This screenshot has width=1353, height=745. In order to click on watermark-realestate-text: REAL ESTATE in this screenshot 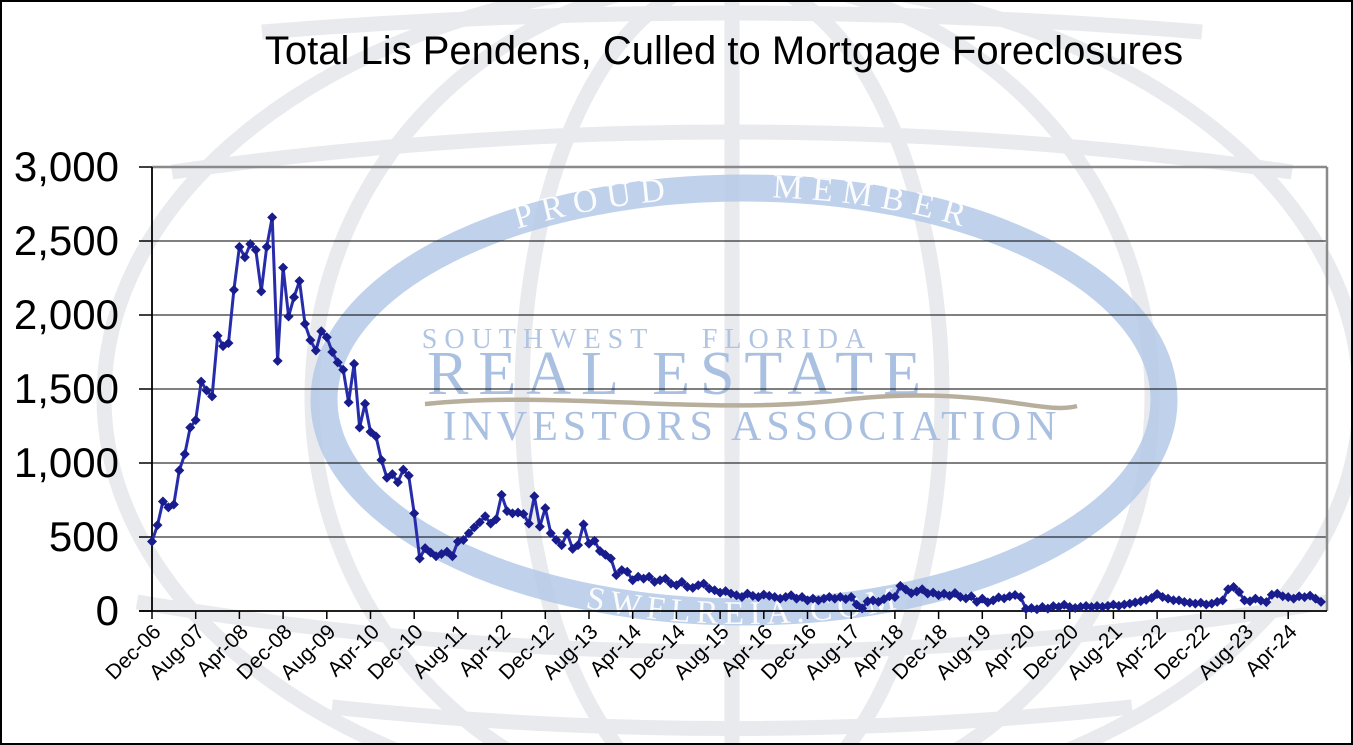, I will do `click(679, 374)`.